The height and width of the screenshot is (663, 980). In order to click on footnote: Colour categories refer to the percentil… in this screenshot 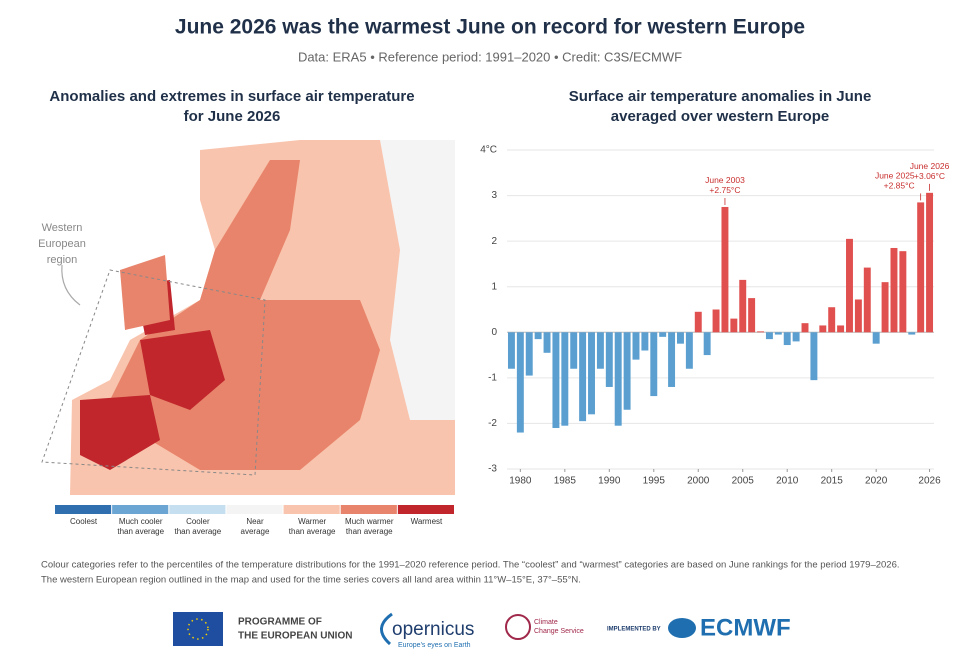, I will do `click(470, 565)`.